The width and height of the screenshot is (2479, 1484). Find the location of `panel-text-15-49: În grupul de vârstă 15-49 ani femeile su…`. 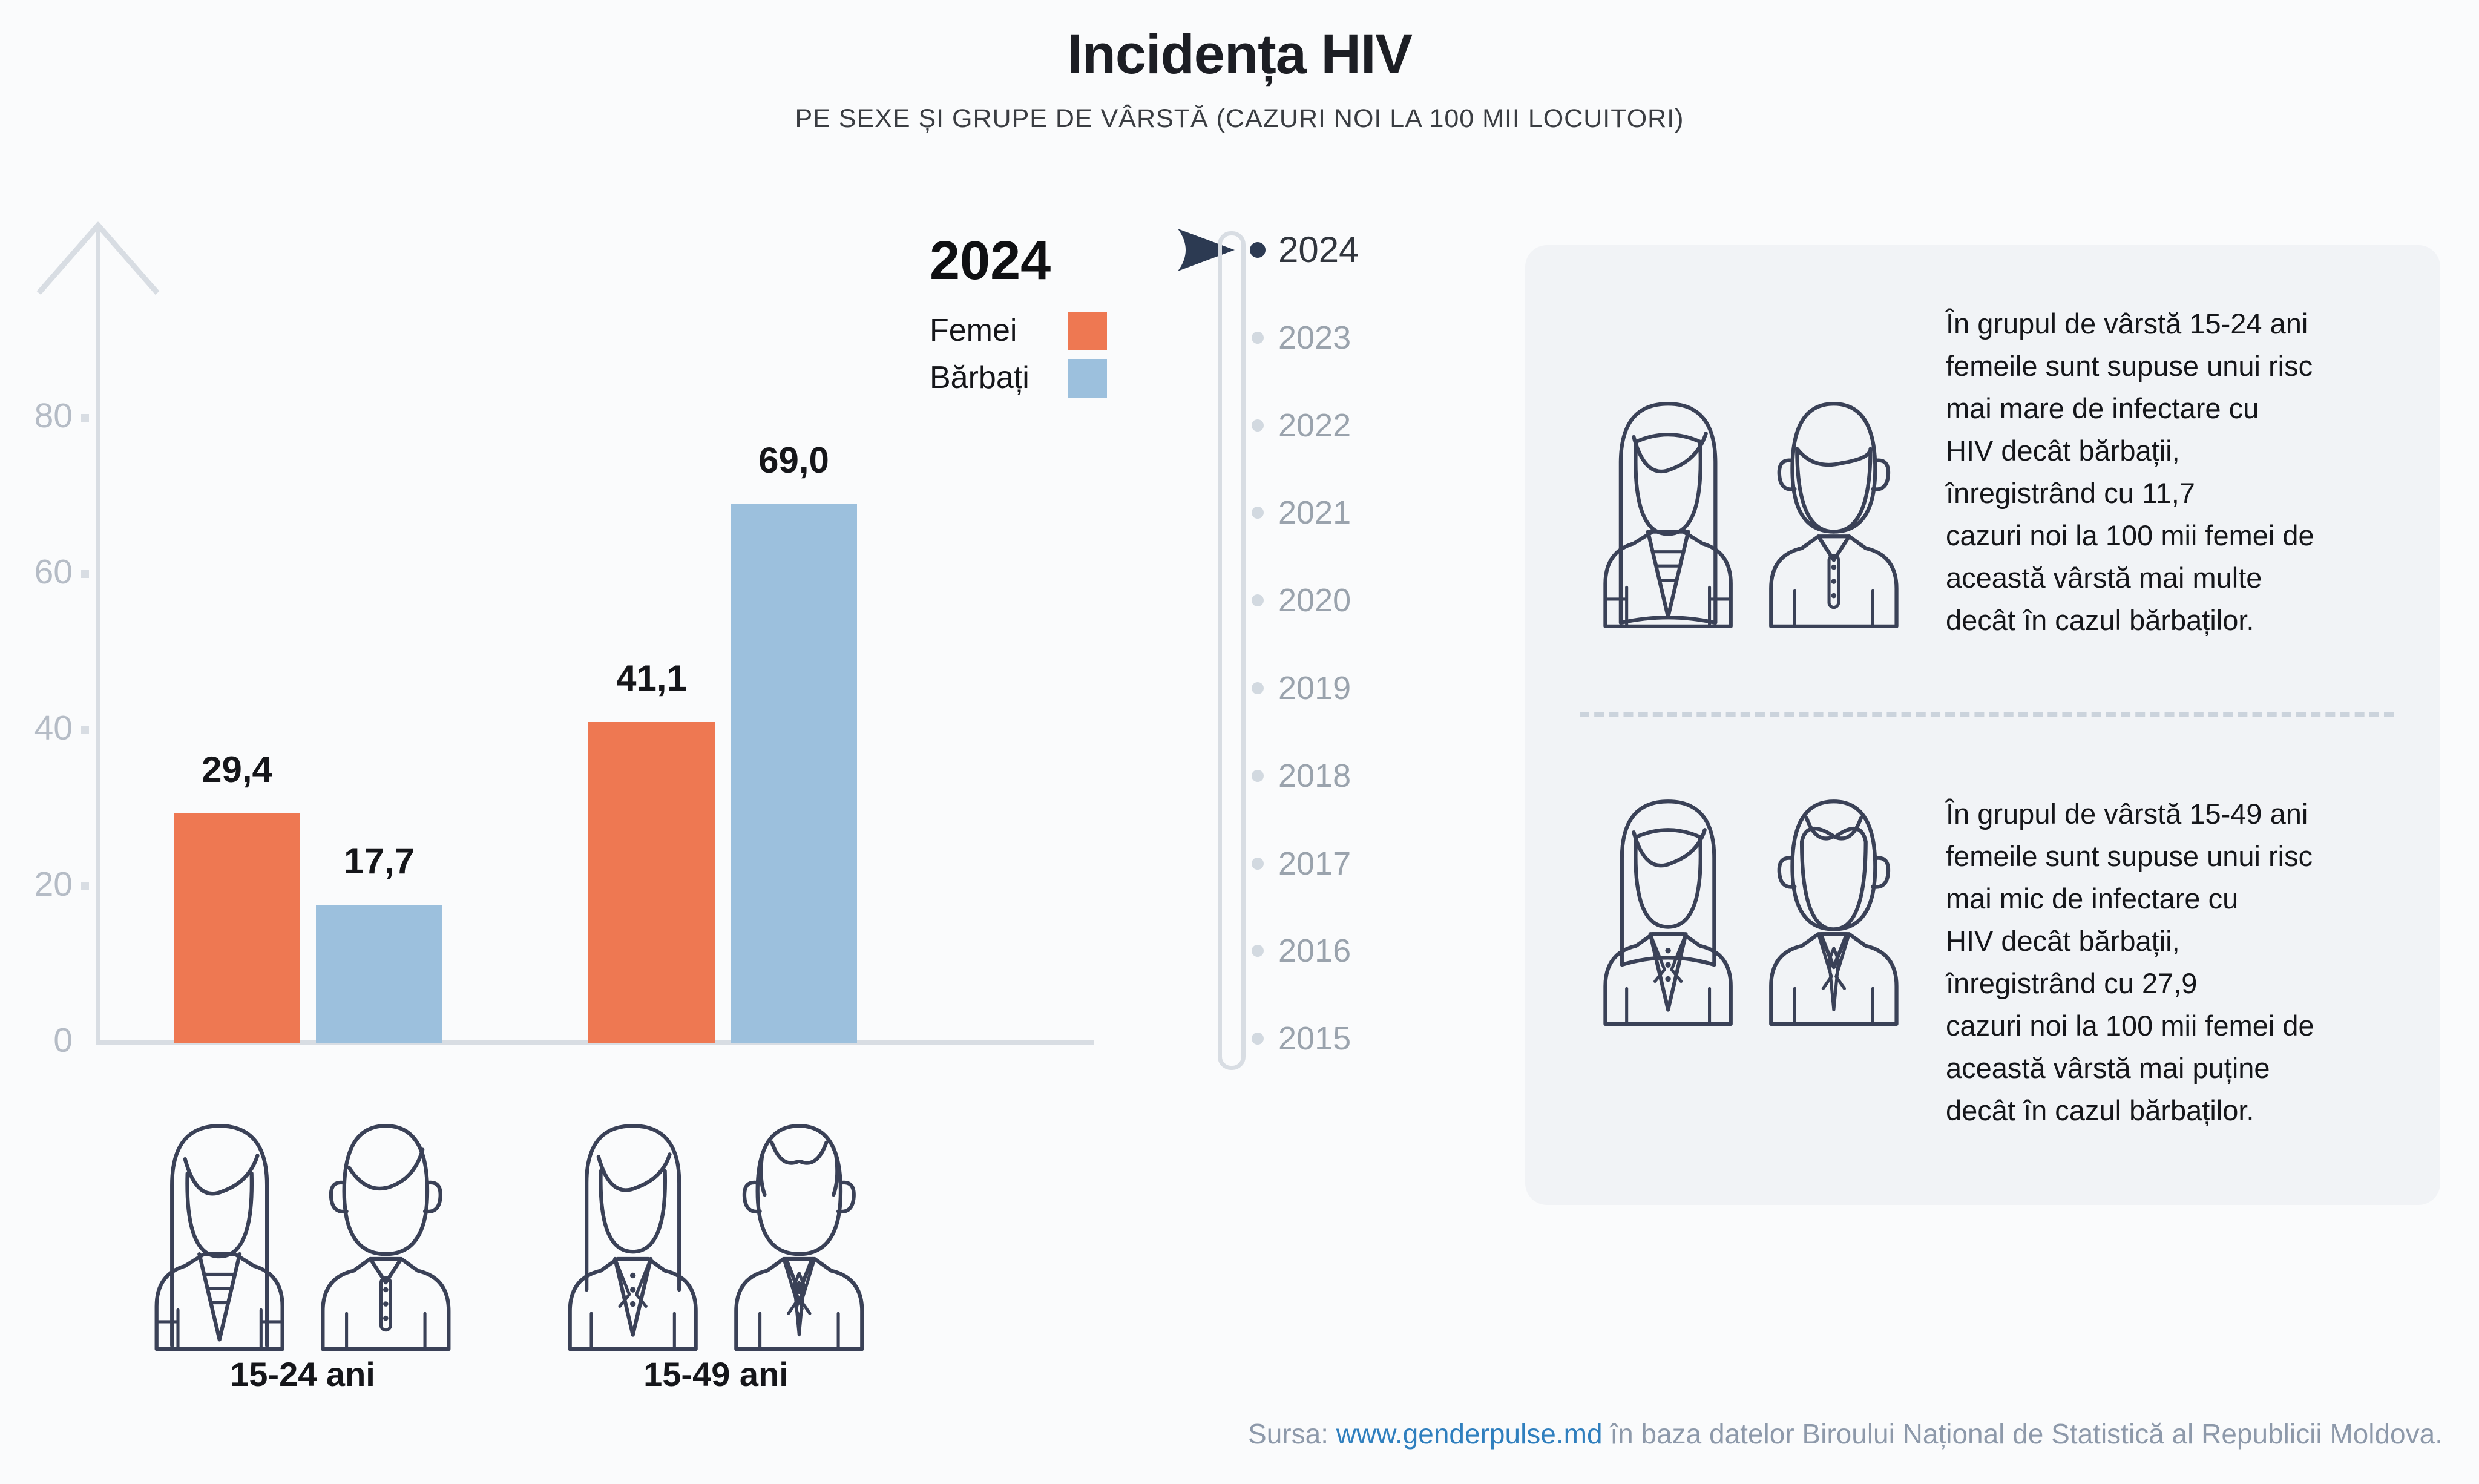

panel-text-15-49: În grupul de vârstă 15-49 ani femeile su… is located at coordinates (2130, 962).